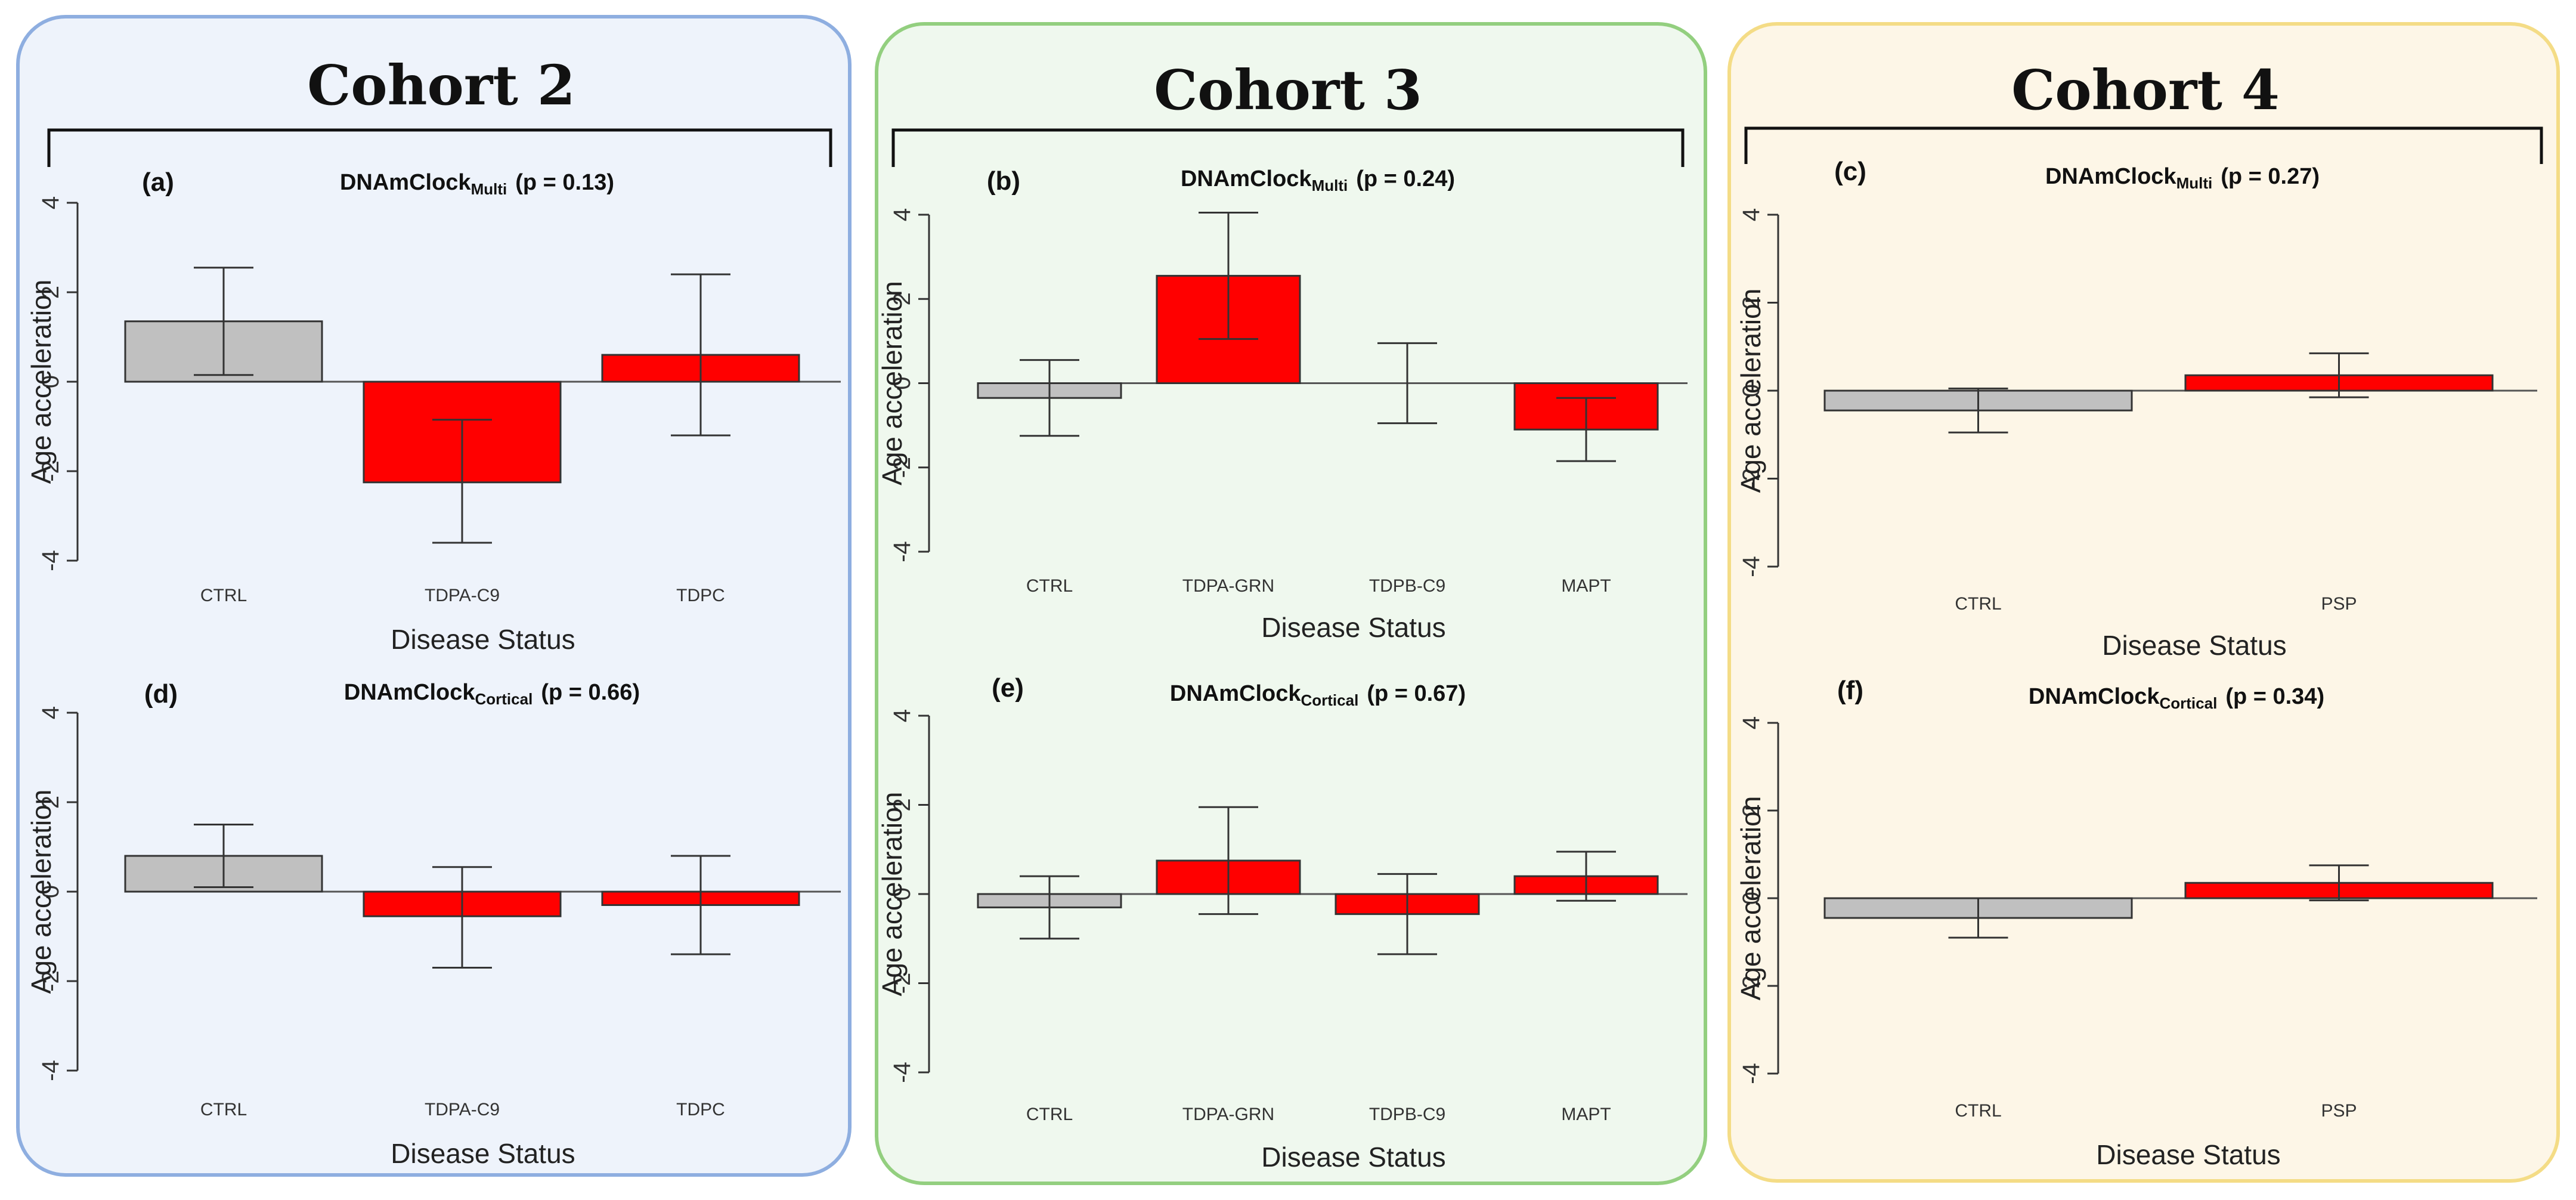 This screenshot has width=2576, height=1200. Describe the element at coordinates (1850, 690) in the screenshot. I see `panel-letter: (f)` at that location.